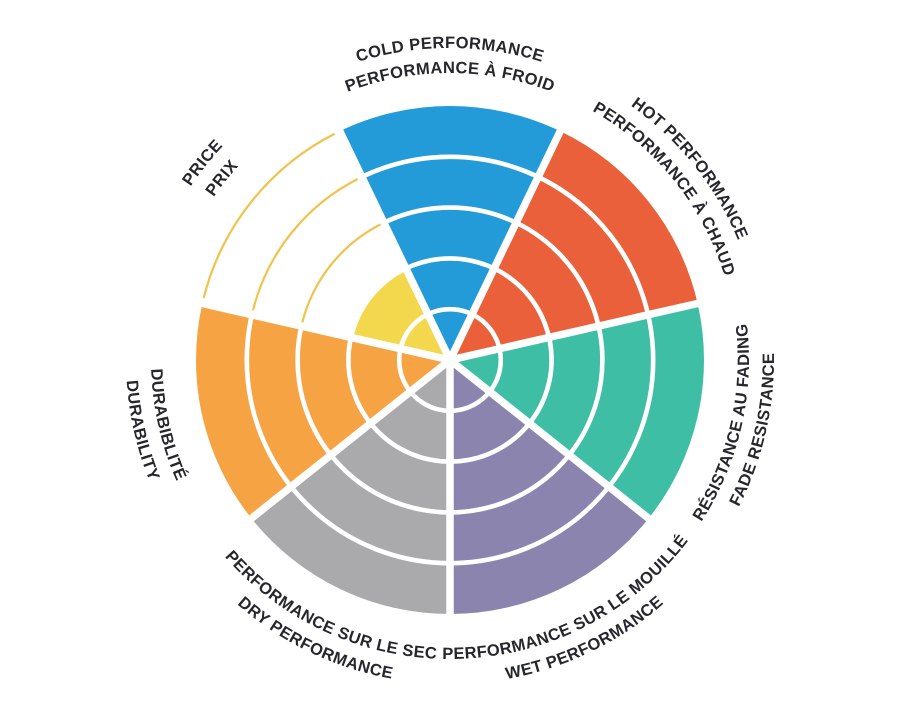  What do you see at coordinates (450, 77) in the screenshot?
I see `sector-cold-label-fr: PERFORMANCE À FROID` at bounding box center [450, 77].